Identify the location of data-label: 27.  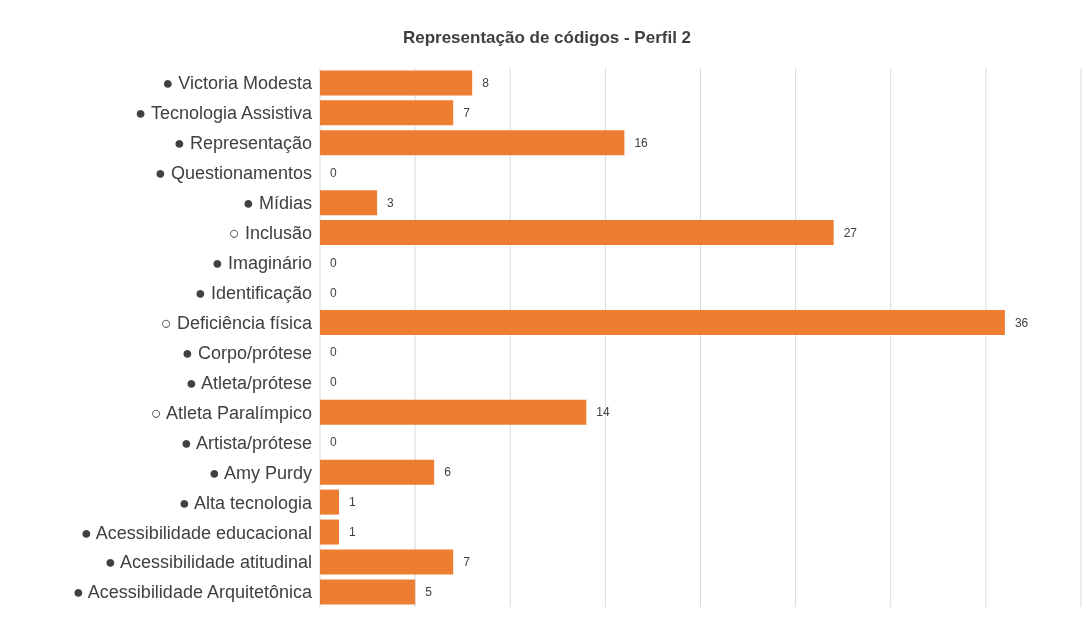
(850, 232).